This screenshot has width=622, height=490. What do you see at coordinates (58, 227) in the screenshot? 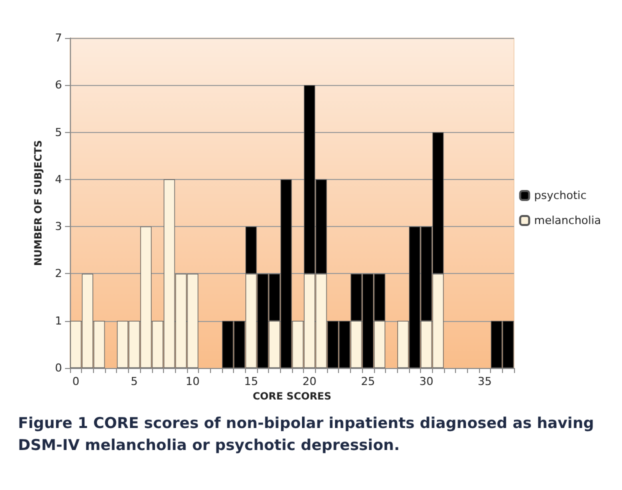
I see `y-tick-label: 3` at bounding box center [58, 227].